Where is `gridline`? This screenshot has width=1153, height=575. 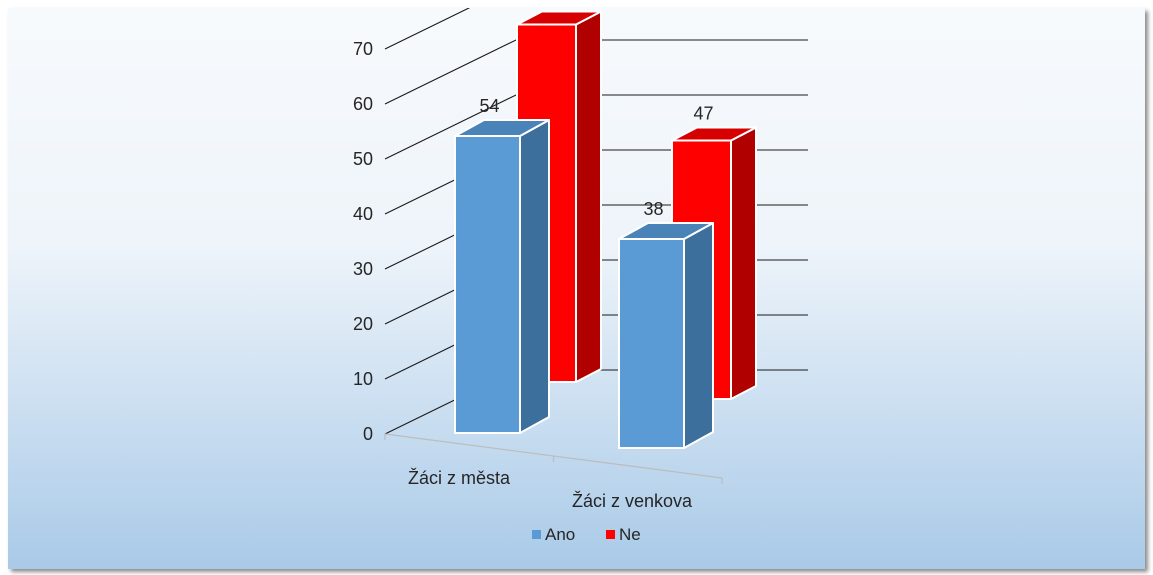 gridline is located at coordinates (427, 29).